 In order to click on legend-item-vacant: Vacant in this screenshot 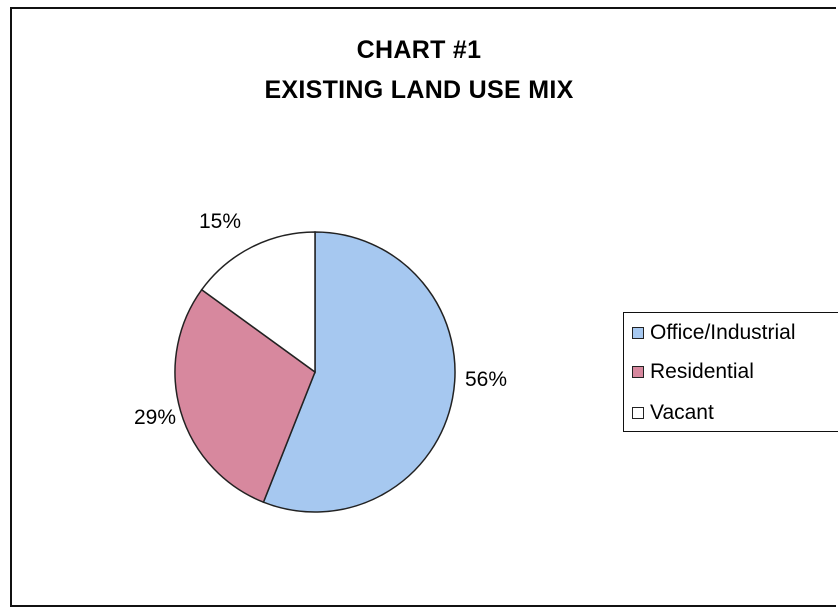, I will do `click(673, 413)`.